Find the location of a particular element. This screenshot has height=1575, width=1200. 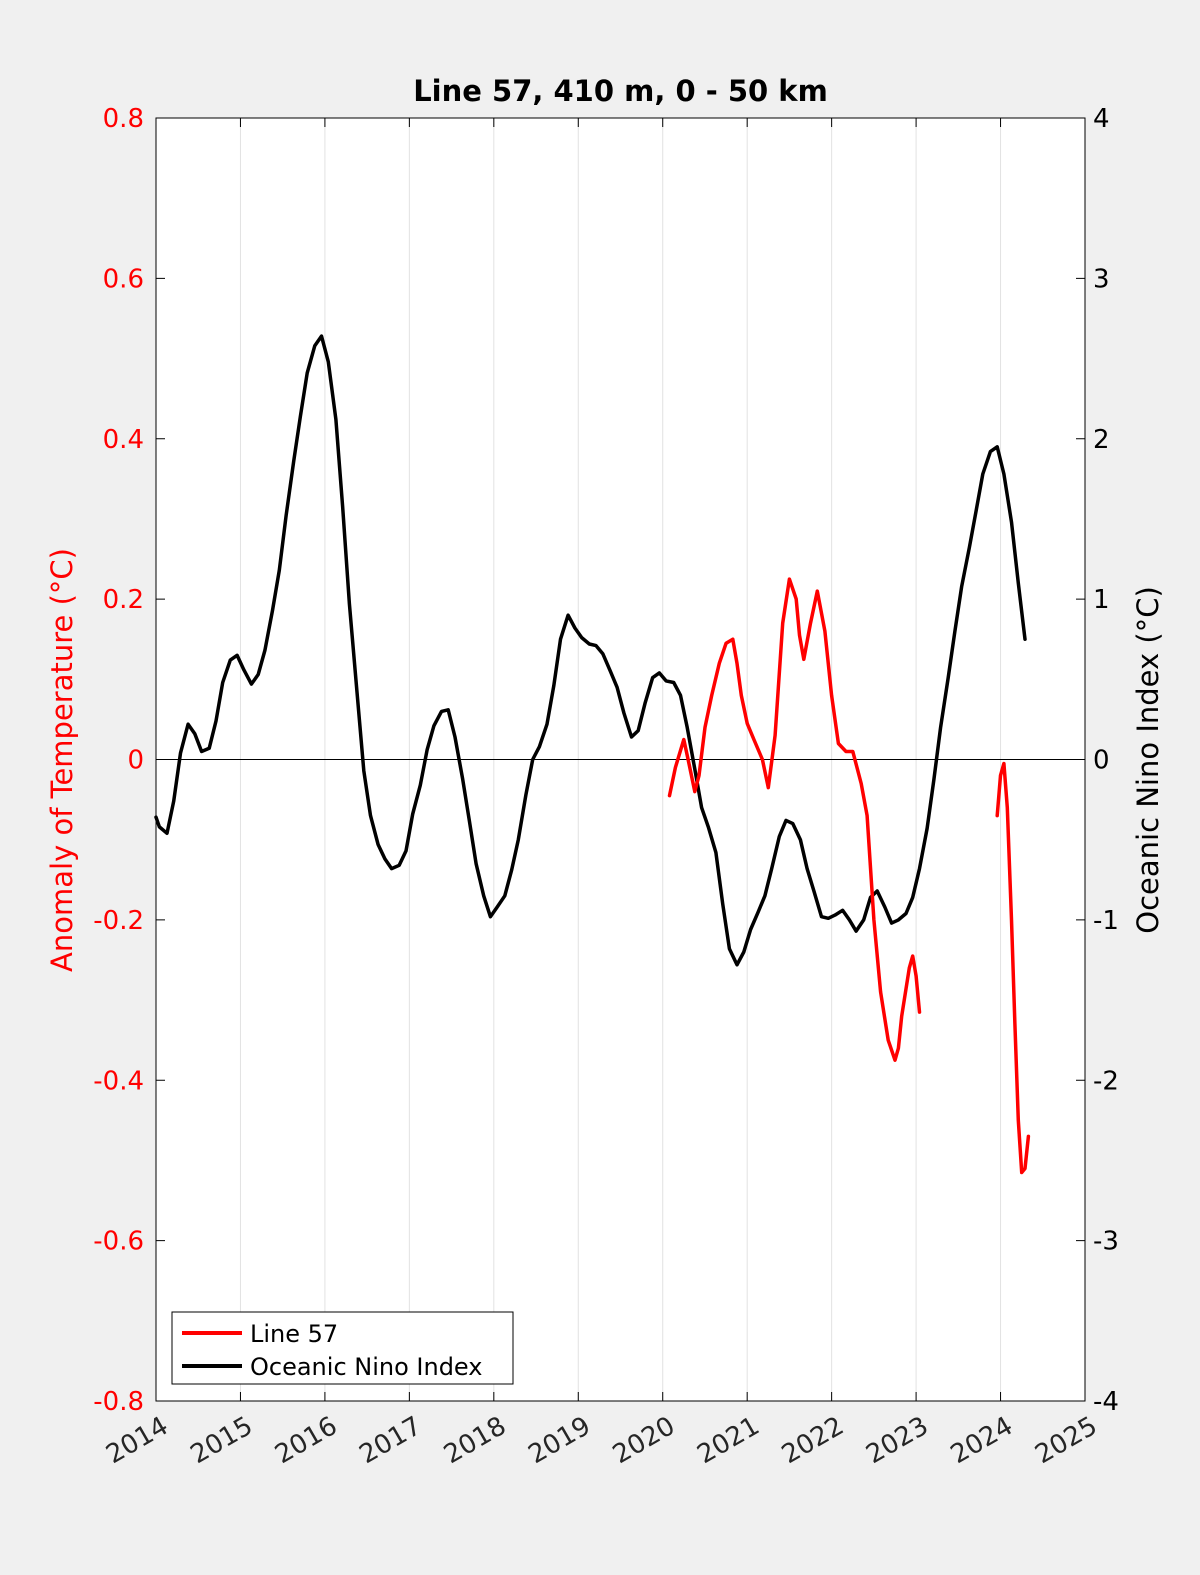

legend-box is located at coordinates (342, 1348).